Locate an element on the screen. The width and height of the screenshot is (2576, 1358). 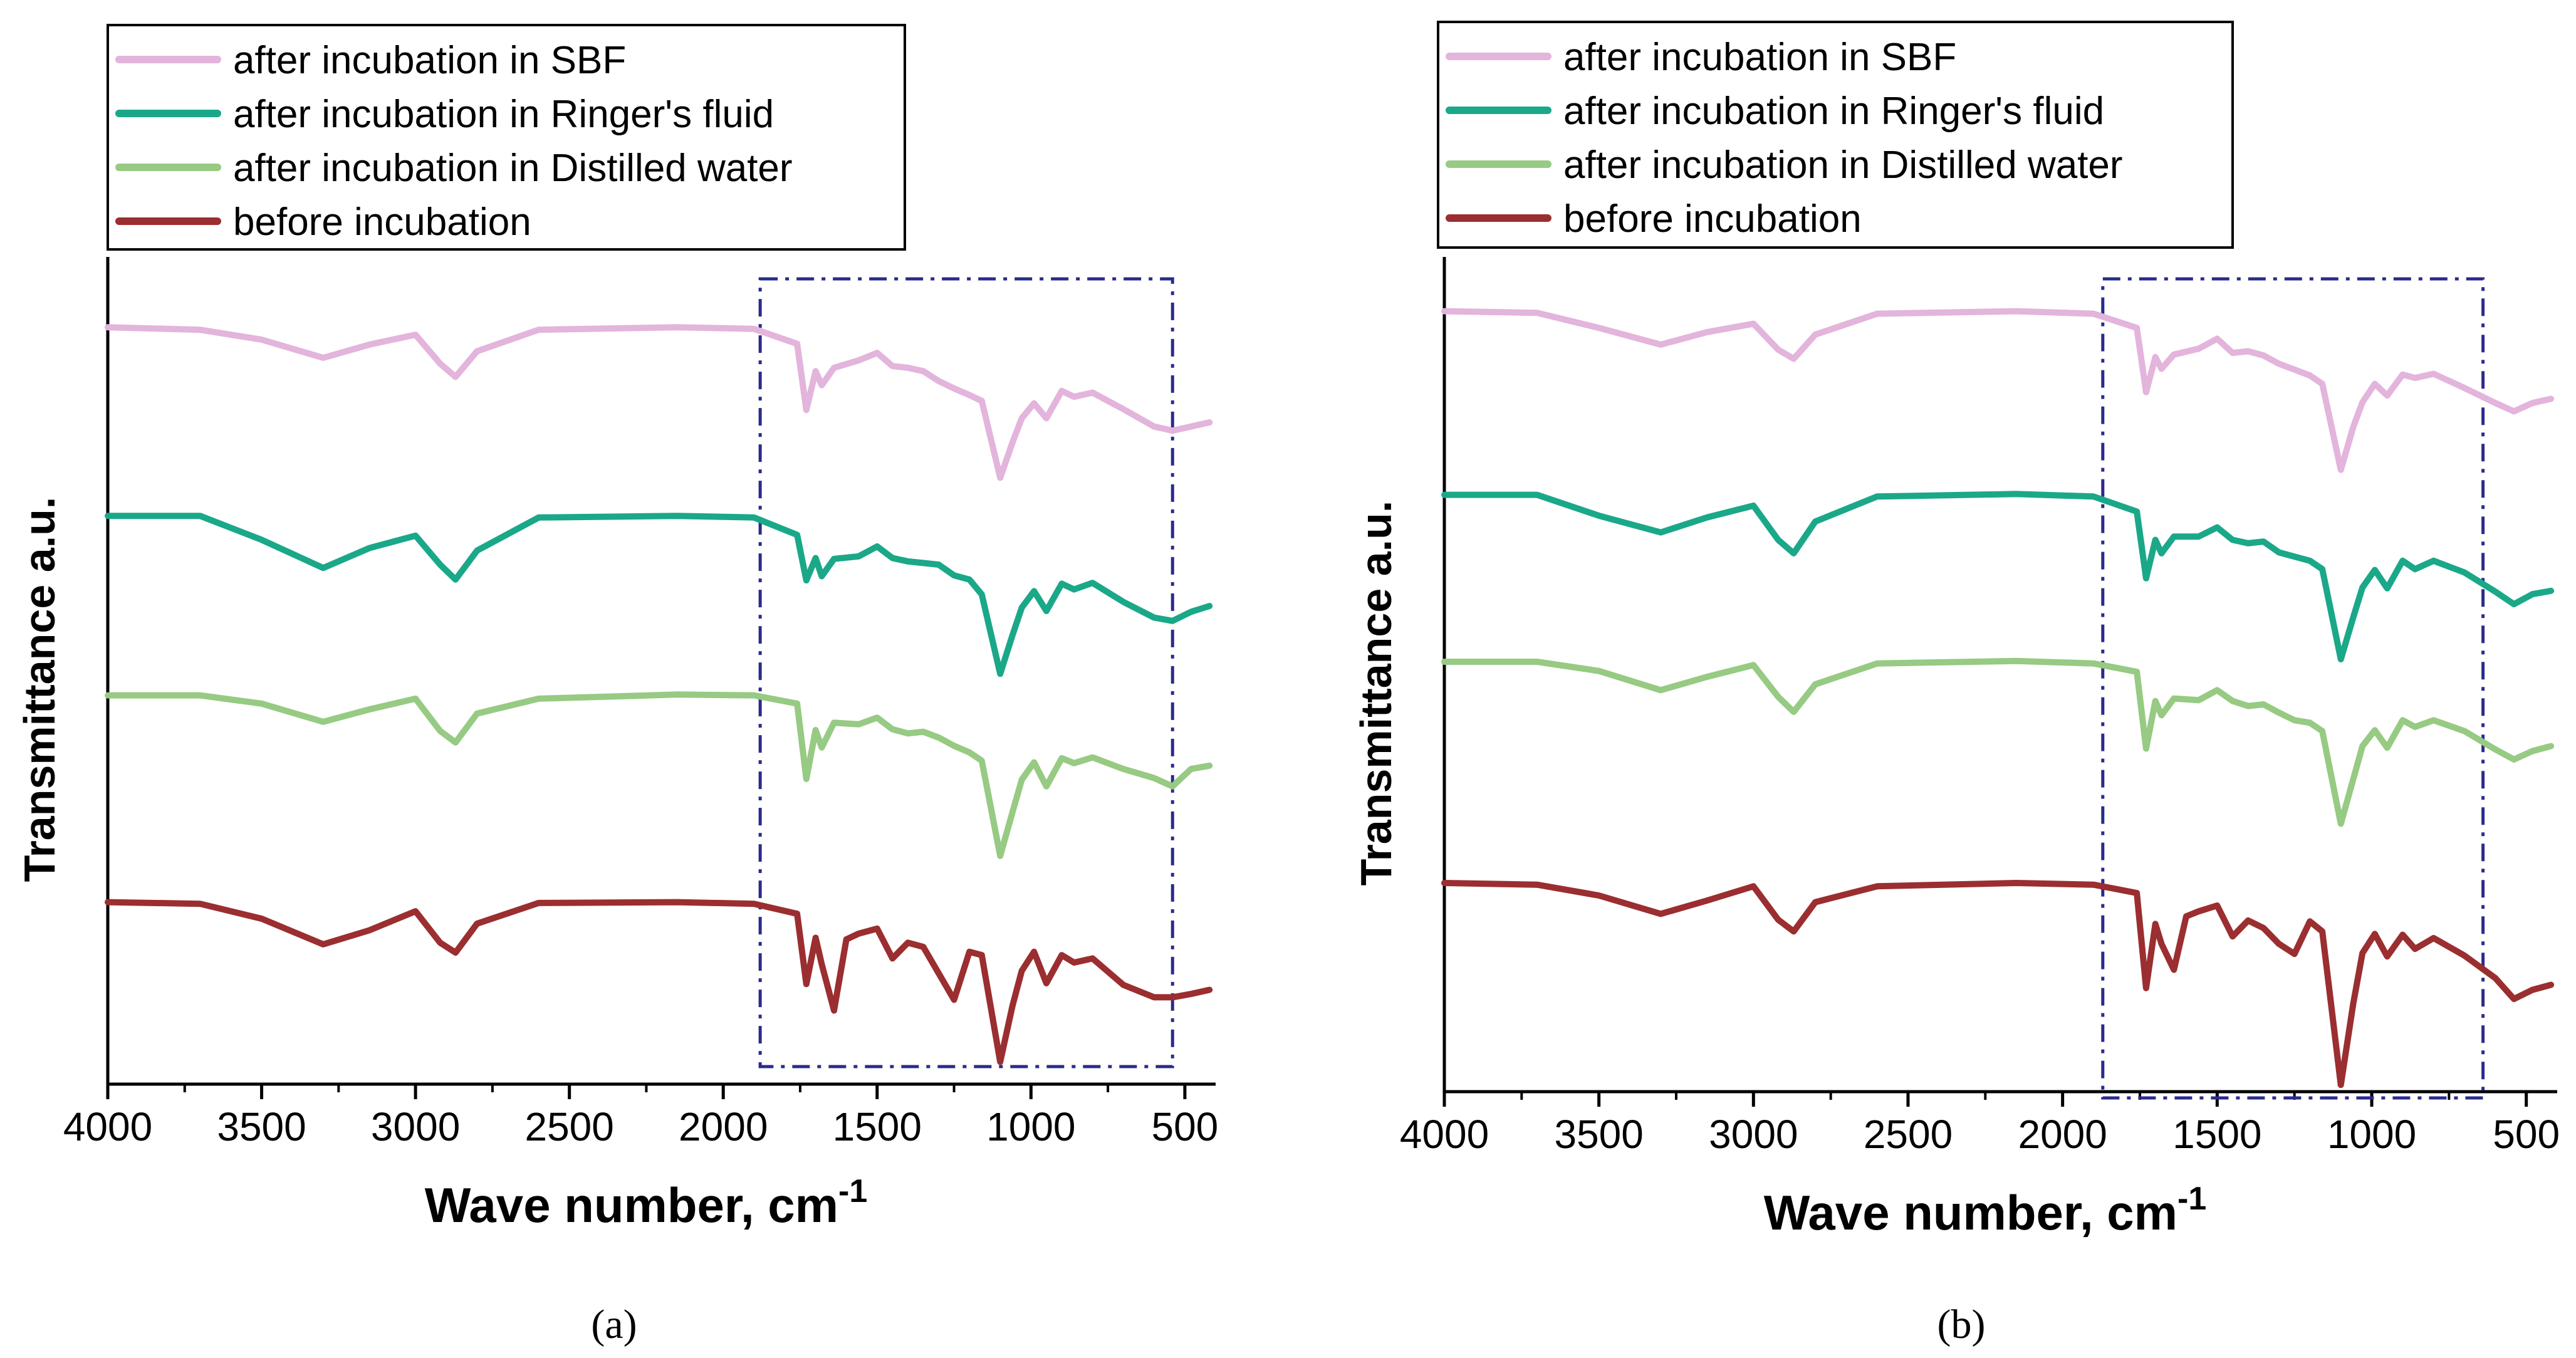
chart-a-series-before-incubation is located at coordinates (659, 982).